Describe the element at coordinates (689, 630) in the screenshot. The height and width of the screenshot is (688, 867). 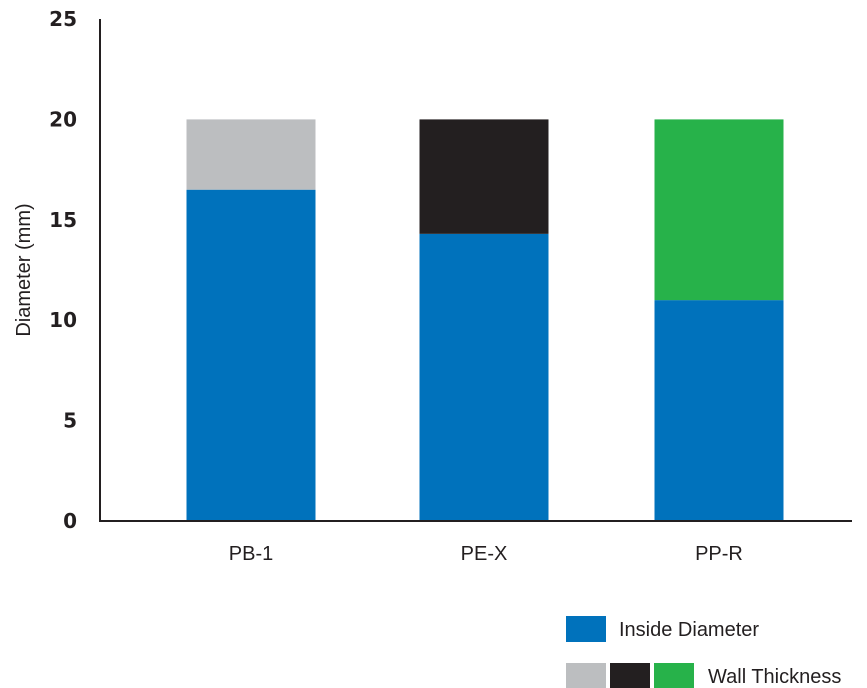
I see `legend-label: Inside Diameter` at that location.